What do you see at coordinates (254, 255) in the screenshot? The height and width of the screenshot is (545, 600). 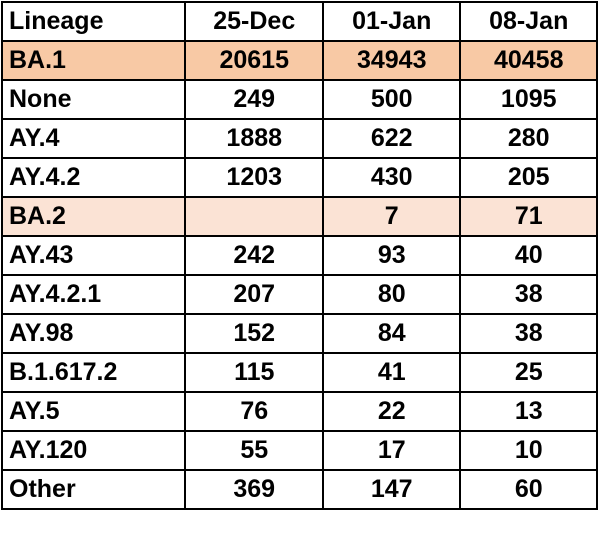 I see `count-cell: 242` at bounding box center [254, 255].